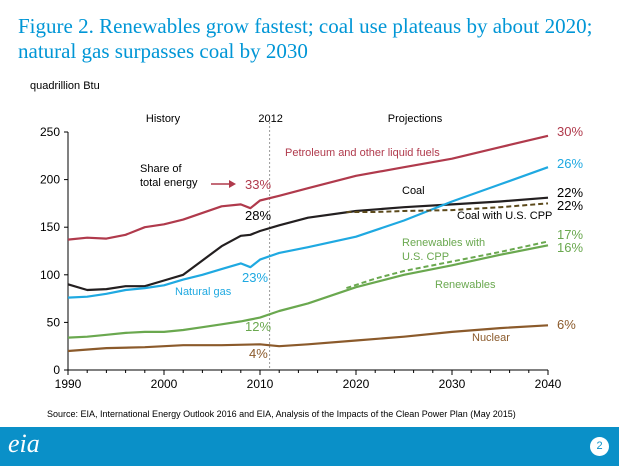 This screenshot has height=466, width=619. What do you see at coordinates (465, 285) in the screenshot?
I see `label-renewables: Renewables` at bounding box center [465, 285].